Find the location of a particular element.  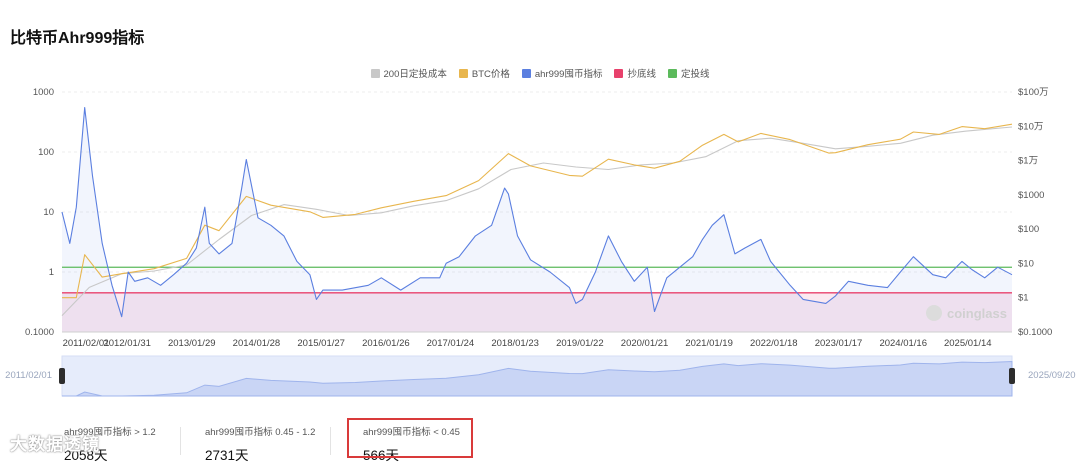

legend-item-dca-cost: 200日定投成本 is located at coordinates (408, 73).